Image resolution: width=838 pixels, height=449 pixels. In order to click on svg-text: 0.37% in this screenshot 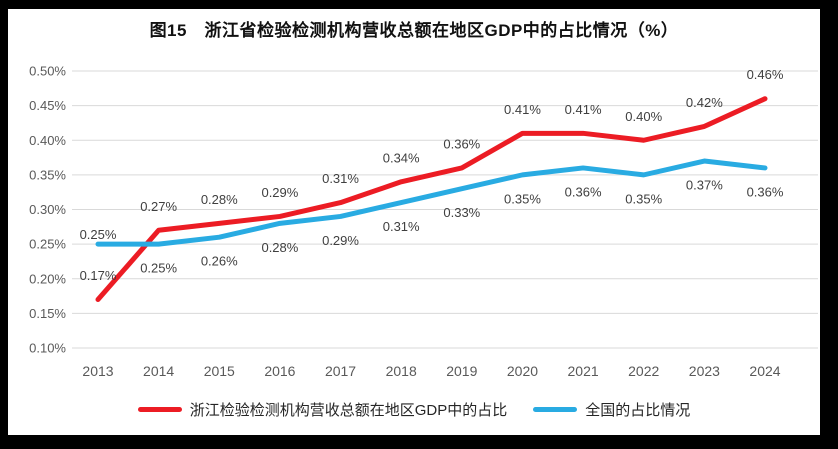, I will do `click(704, 185)`.